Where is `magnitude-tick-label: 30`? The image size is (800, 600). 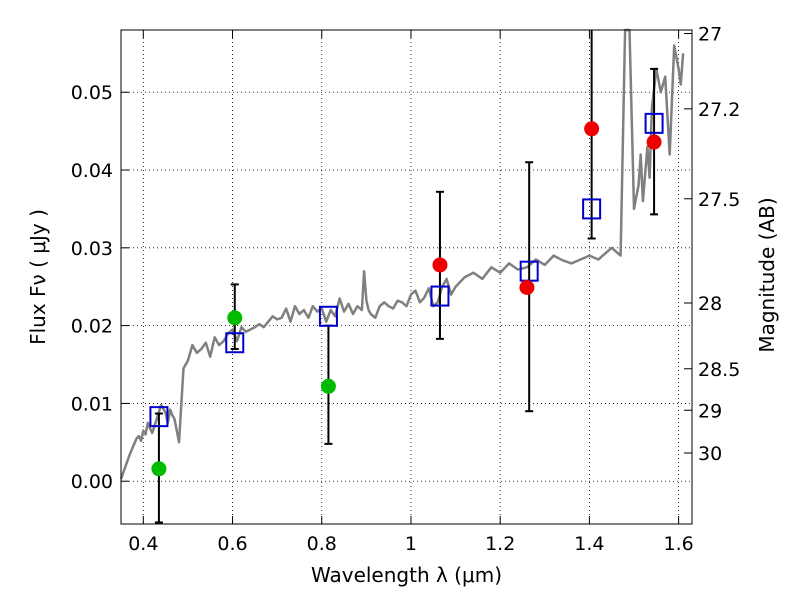
magnitude-tick-label: 30 is located at coordinates (710, 454).